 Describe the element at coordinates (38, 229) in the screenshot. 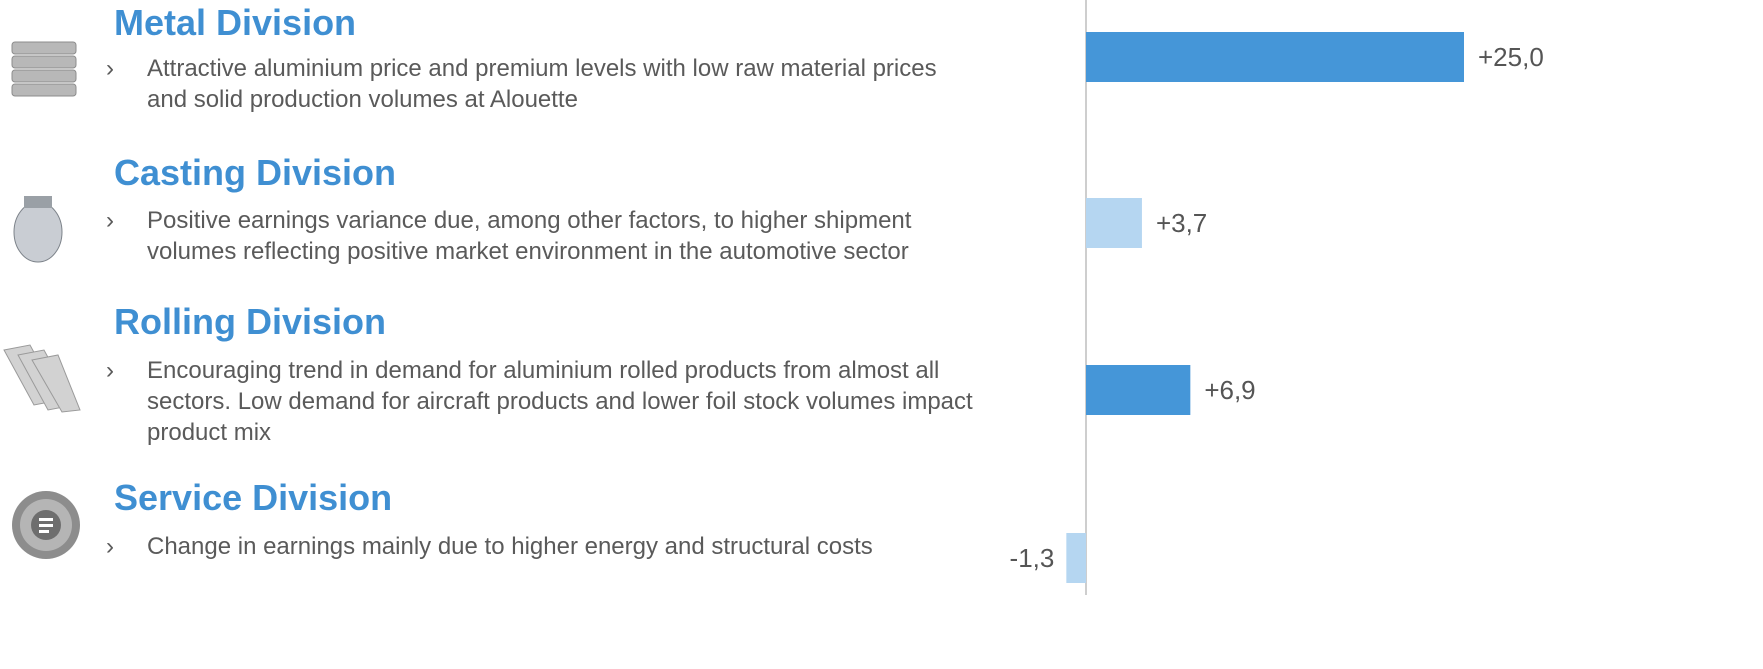

I see `casting-icon` at that location.